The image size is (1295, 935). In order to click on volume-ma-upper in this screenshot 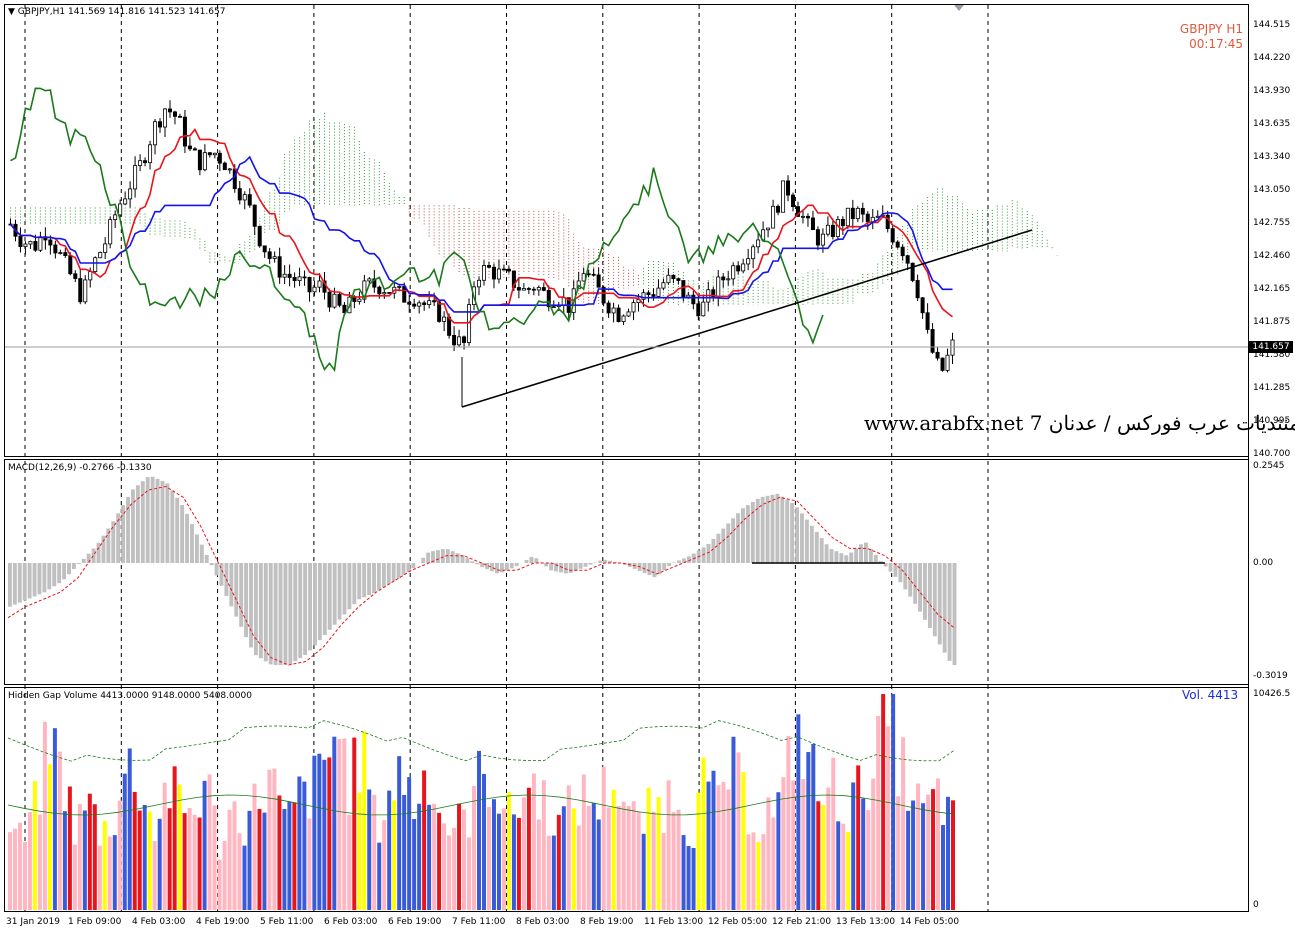, I will do `click(481, 741)`.